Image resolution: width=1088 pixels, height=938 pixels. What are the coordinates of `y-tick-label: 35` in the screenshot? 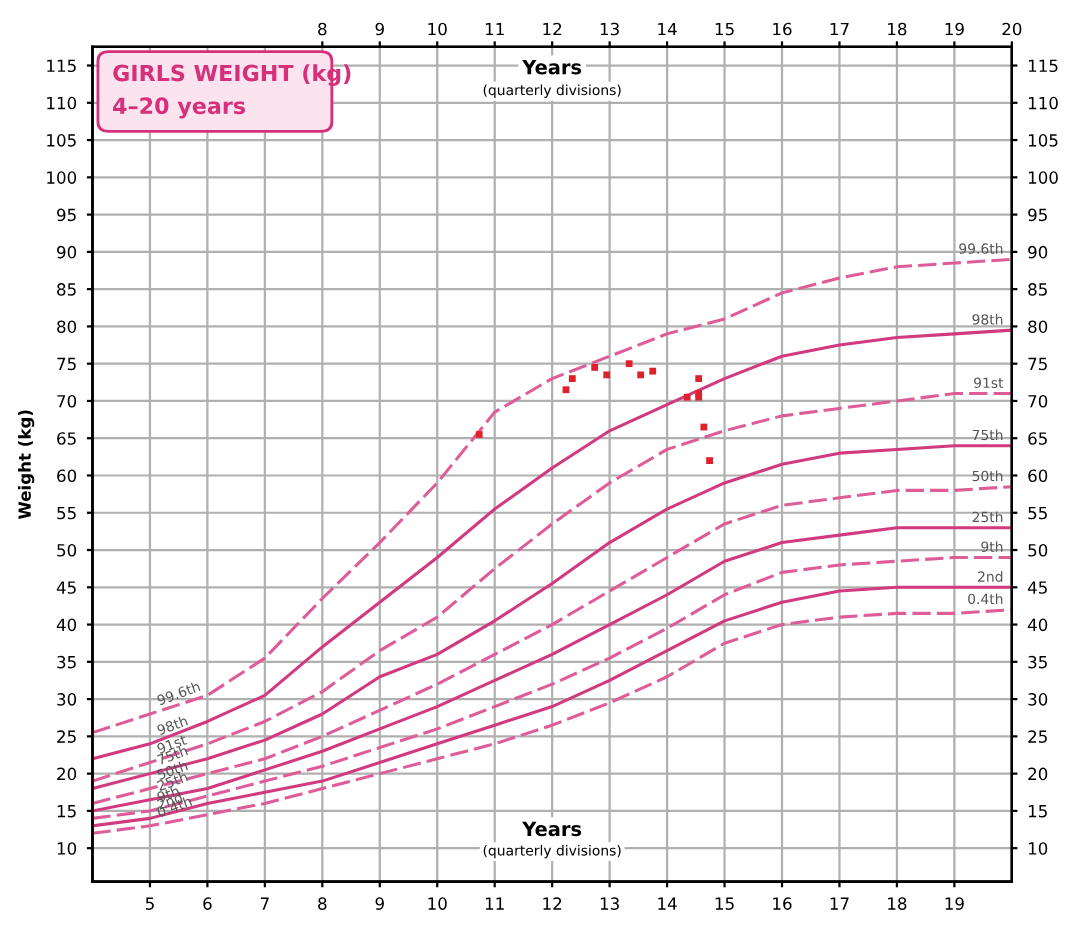 It's located at (66, 662).